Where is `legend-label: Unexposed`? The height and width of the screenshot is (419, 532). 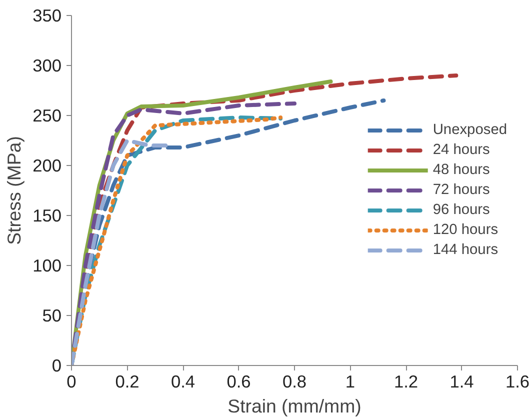
legend-label: Unexposed is located at coordinates (469, 130).